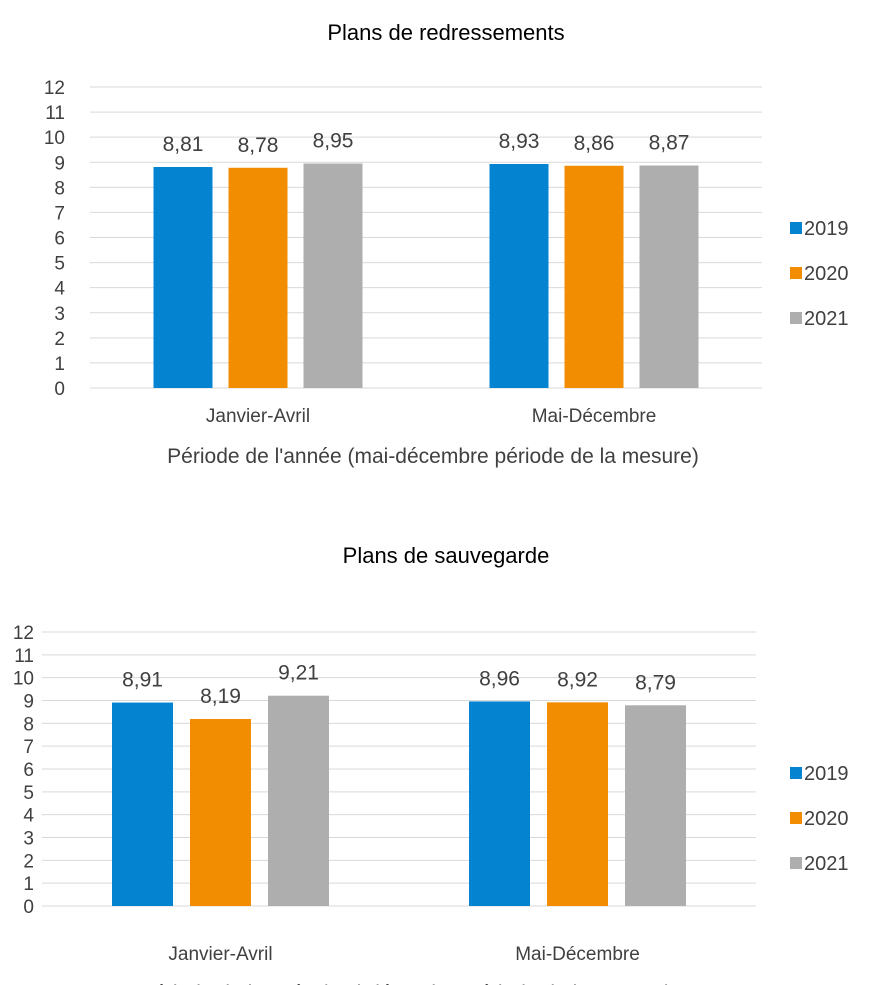 This screenshot has height=985, width=873. What do you see at coordinates (445, 32) in the screenshot?
I see `chart-title: Plans de redressements` at bounding box center [445, 32].